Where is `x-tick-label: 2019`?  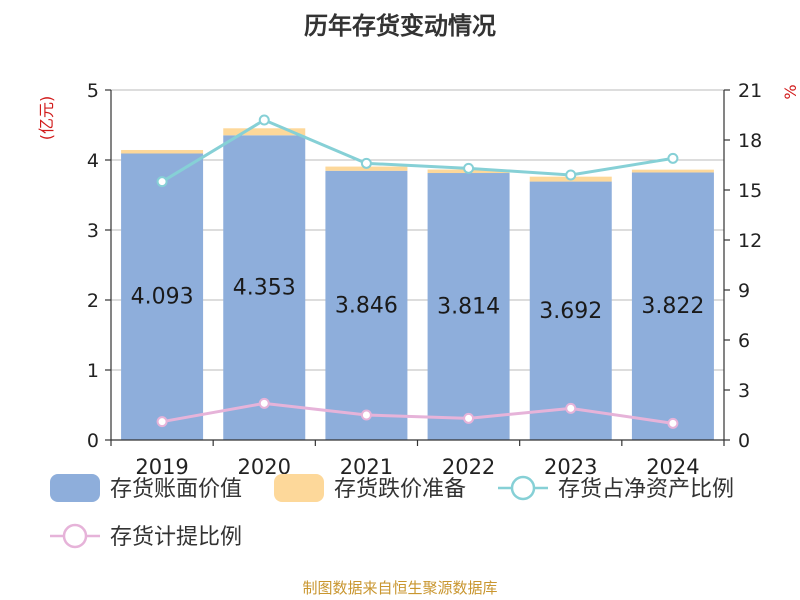 x-tick-label: 2019 is located at coordinates (161, 467).